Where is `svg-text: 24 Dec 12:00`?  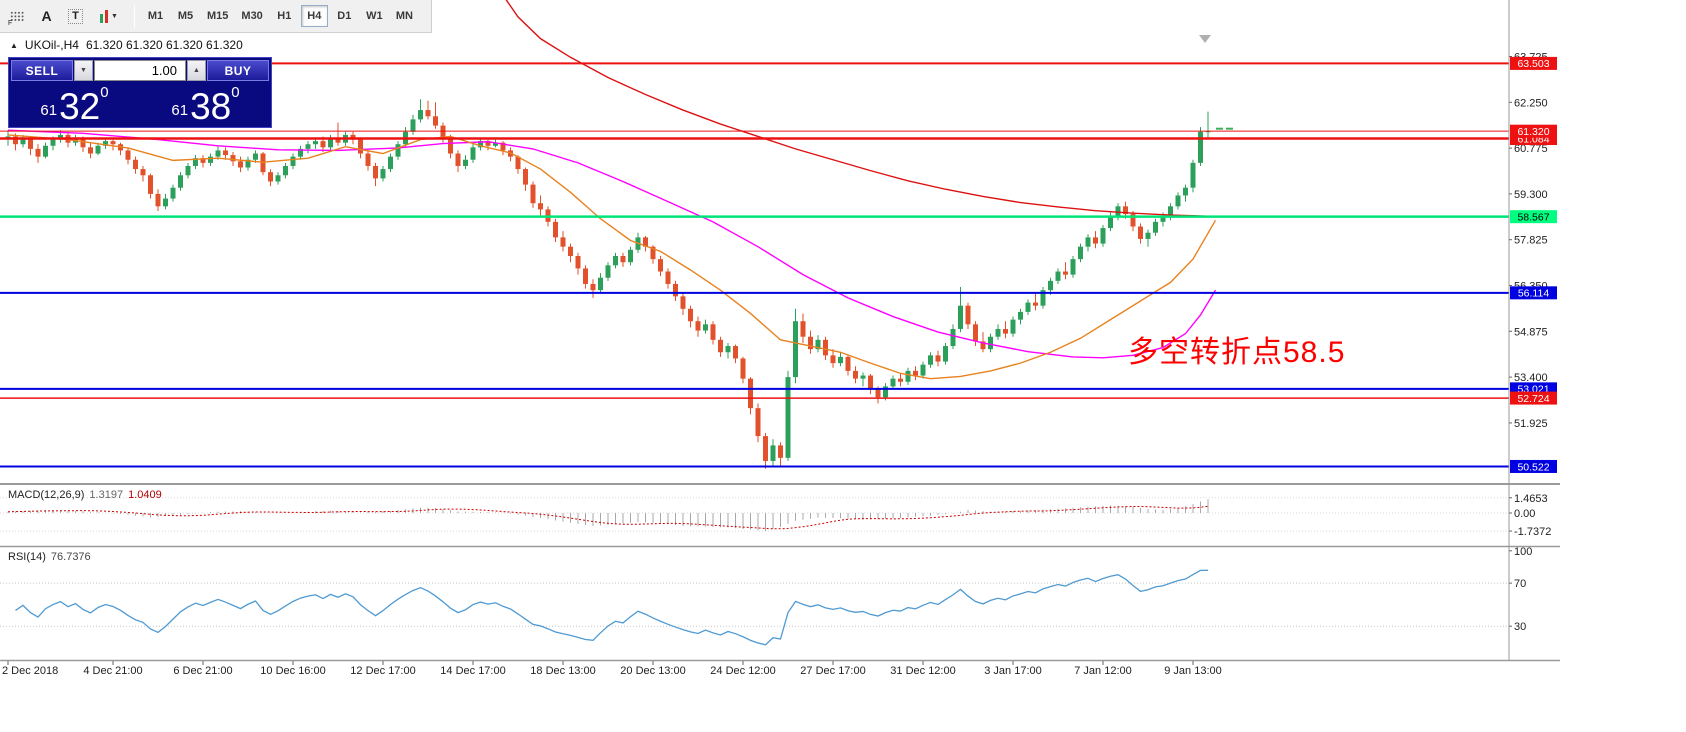 svg-text: 24 Dec 12:00 is located at coordinates (742, 671).